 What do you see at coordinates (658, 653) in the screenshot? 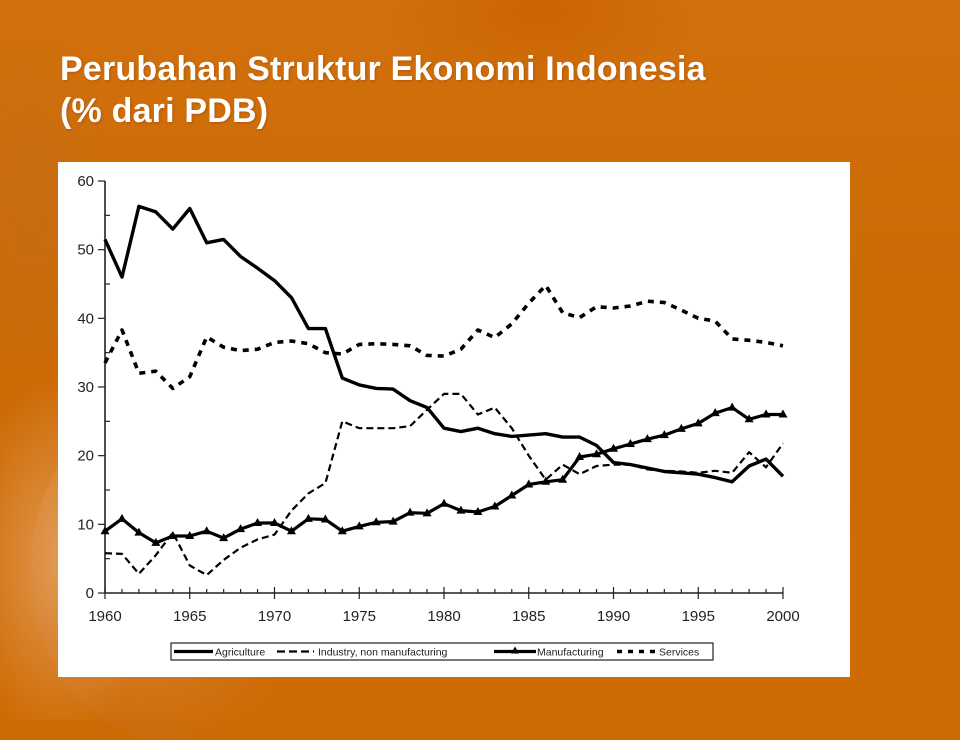
I see `legend-item: Services` at bounding box center [658, 653].